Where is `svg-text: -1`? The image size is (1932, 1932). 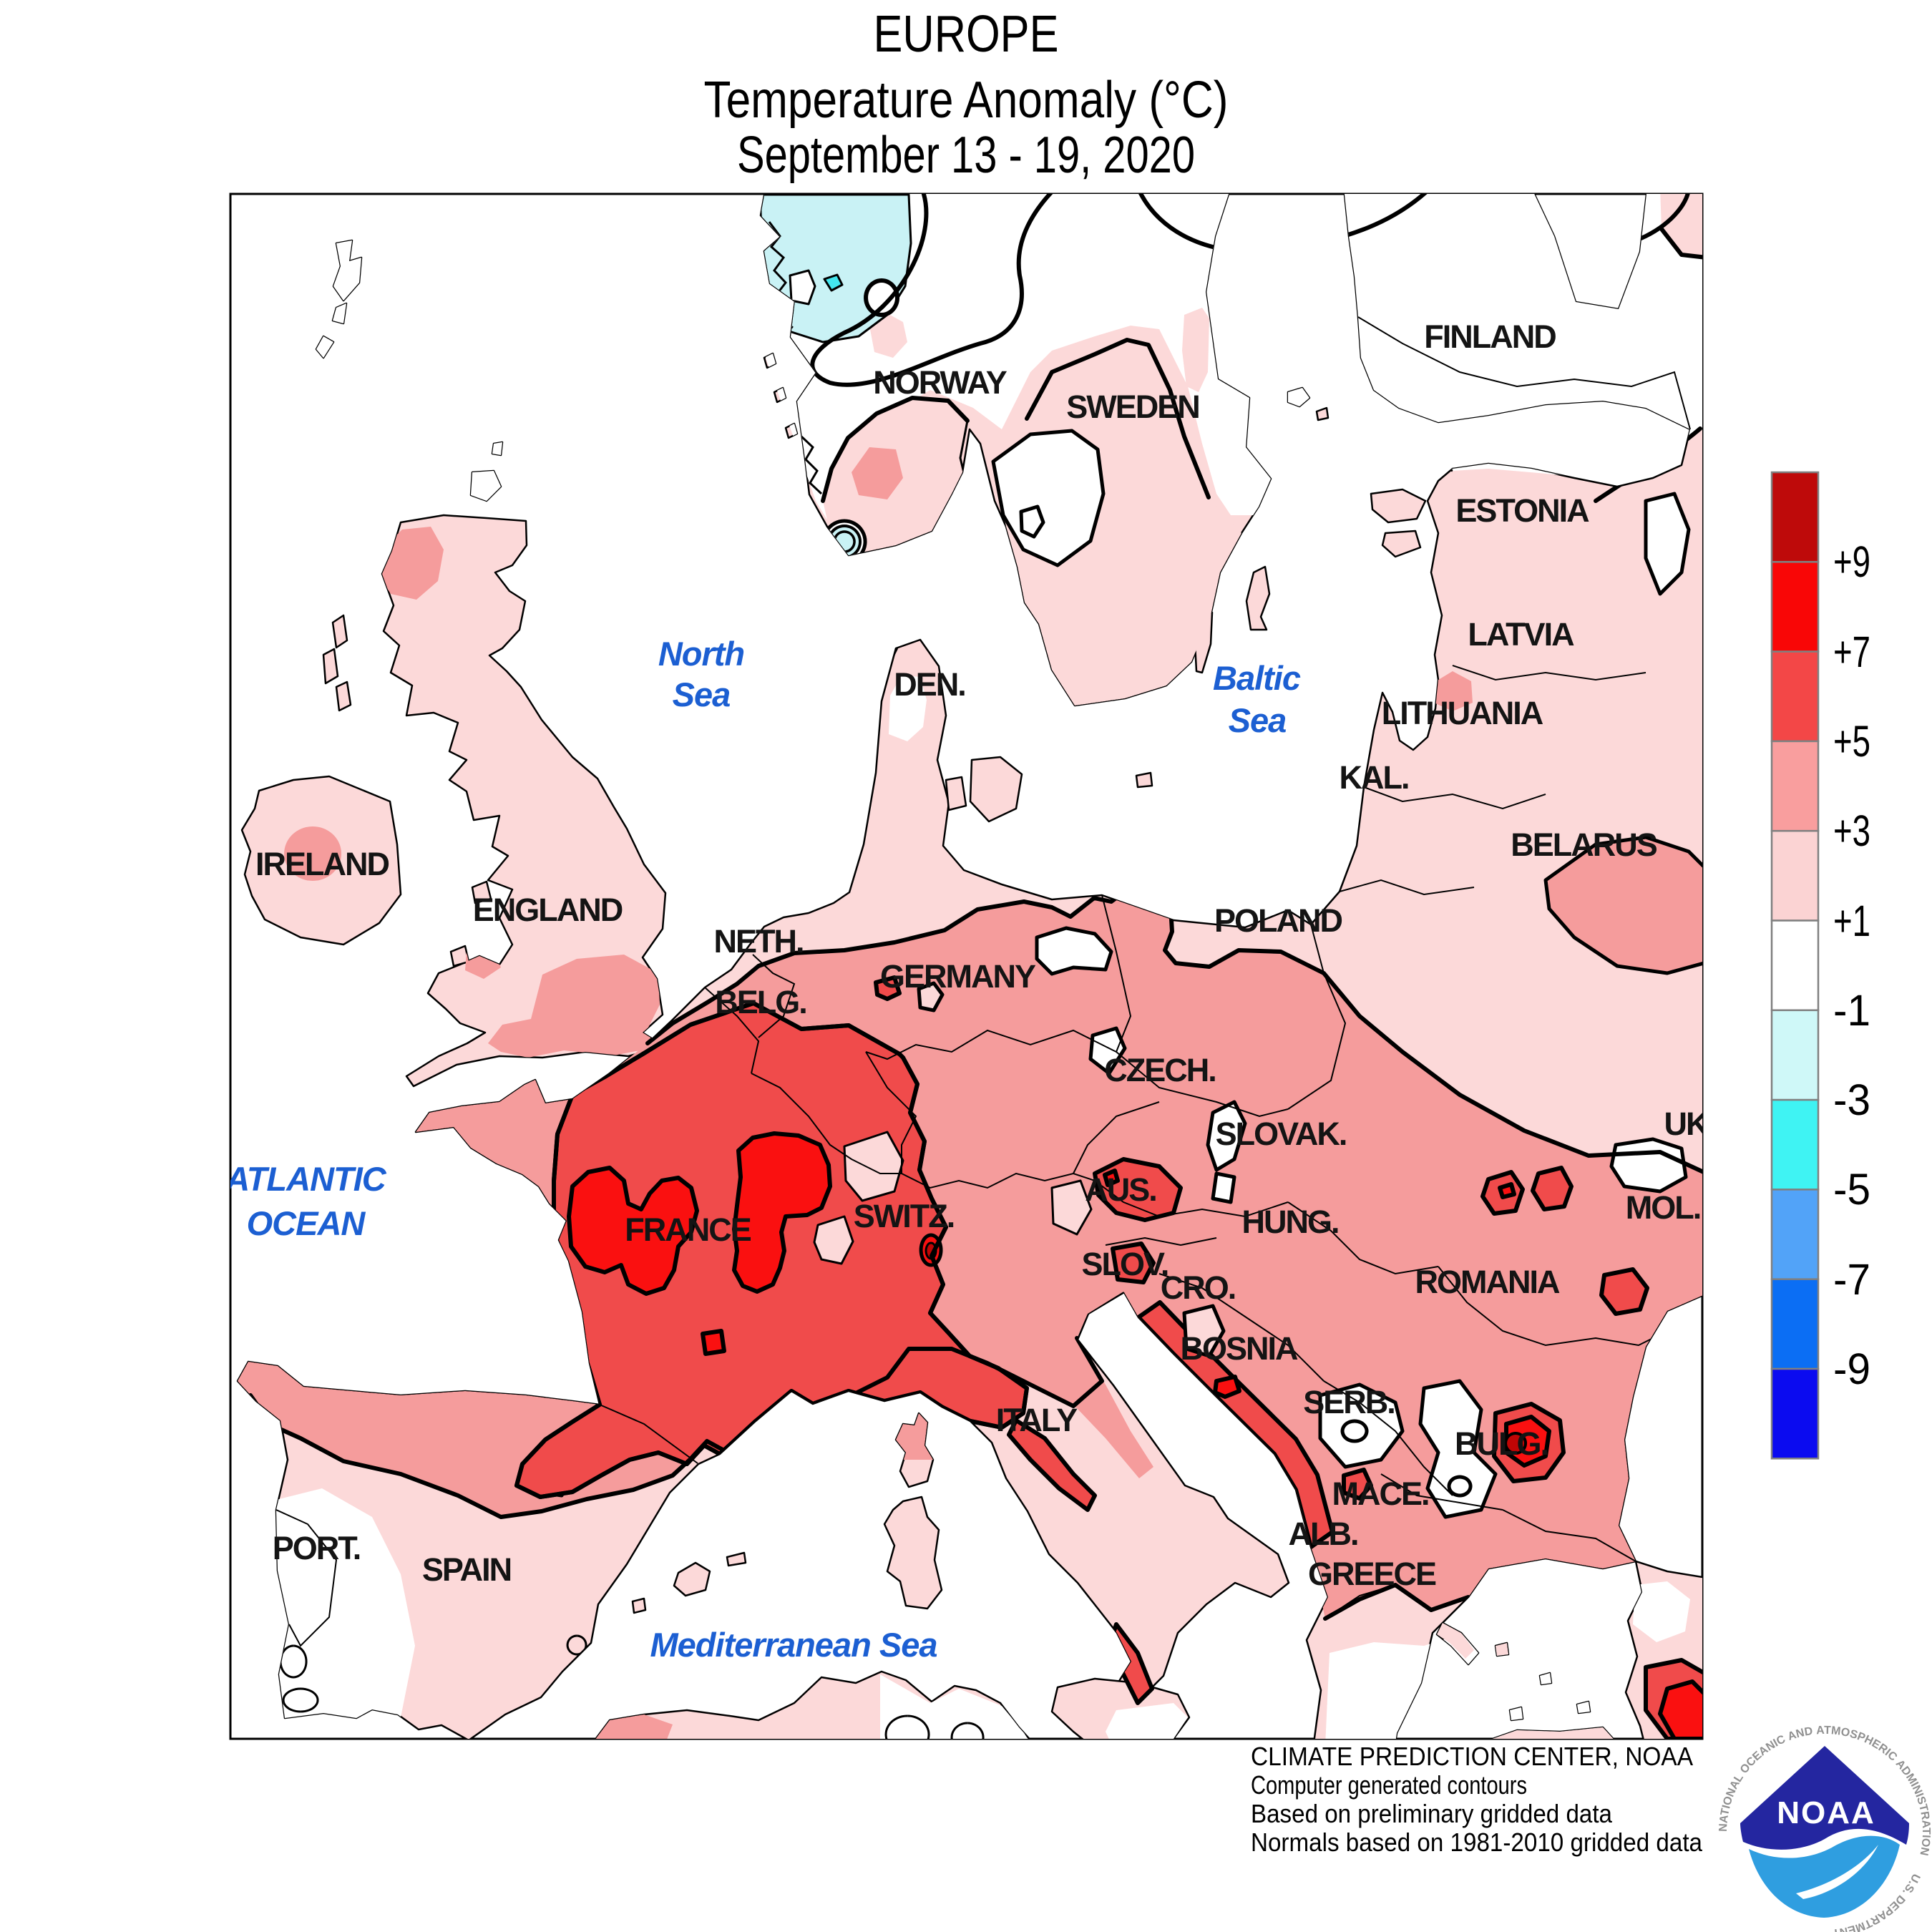 svg-text: -1 is located at coordinates (1851, 1010).